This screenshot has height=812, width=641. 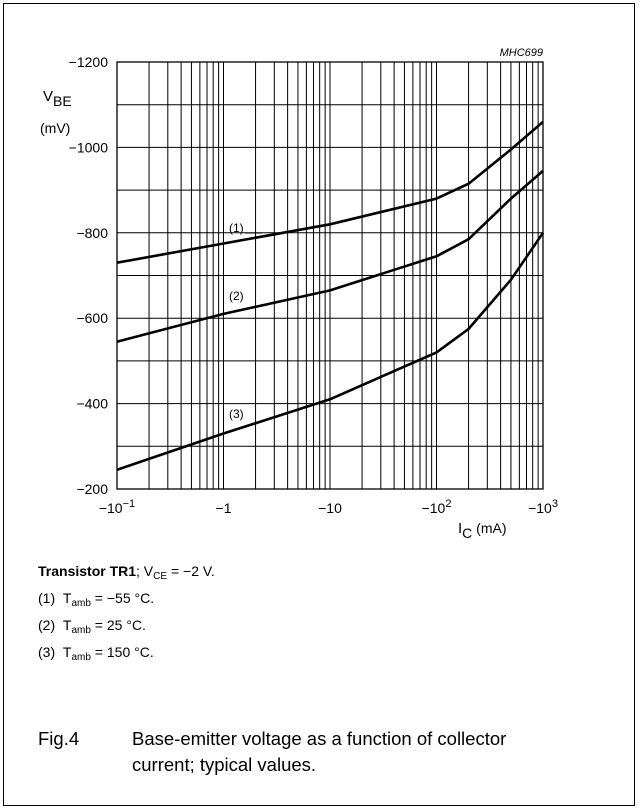 What do you see at coordinates (89, 147) in the screenshot?
I see `y-tick-label: −1000` at bounding box center [89, 147].